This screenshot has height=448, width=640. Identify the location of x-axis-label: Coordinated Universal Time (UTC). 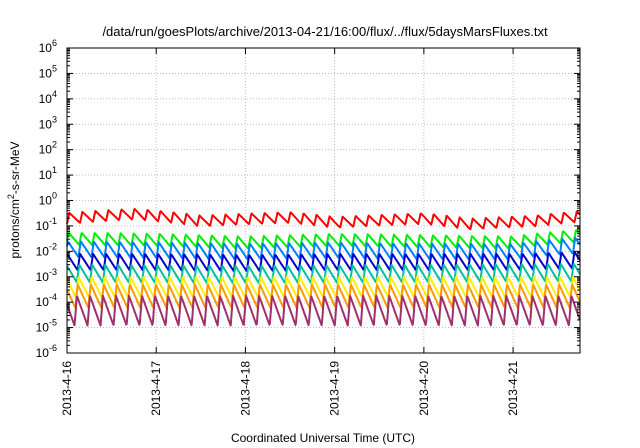
(323, 438).